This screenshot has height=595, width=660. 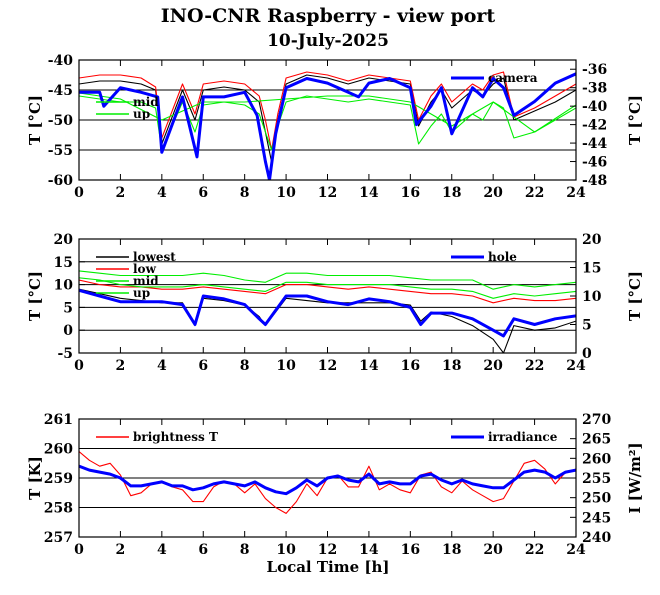 I want to click on series-line-lowest, so click(x=327, y=320).